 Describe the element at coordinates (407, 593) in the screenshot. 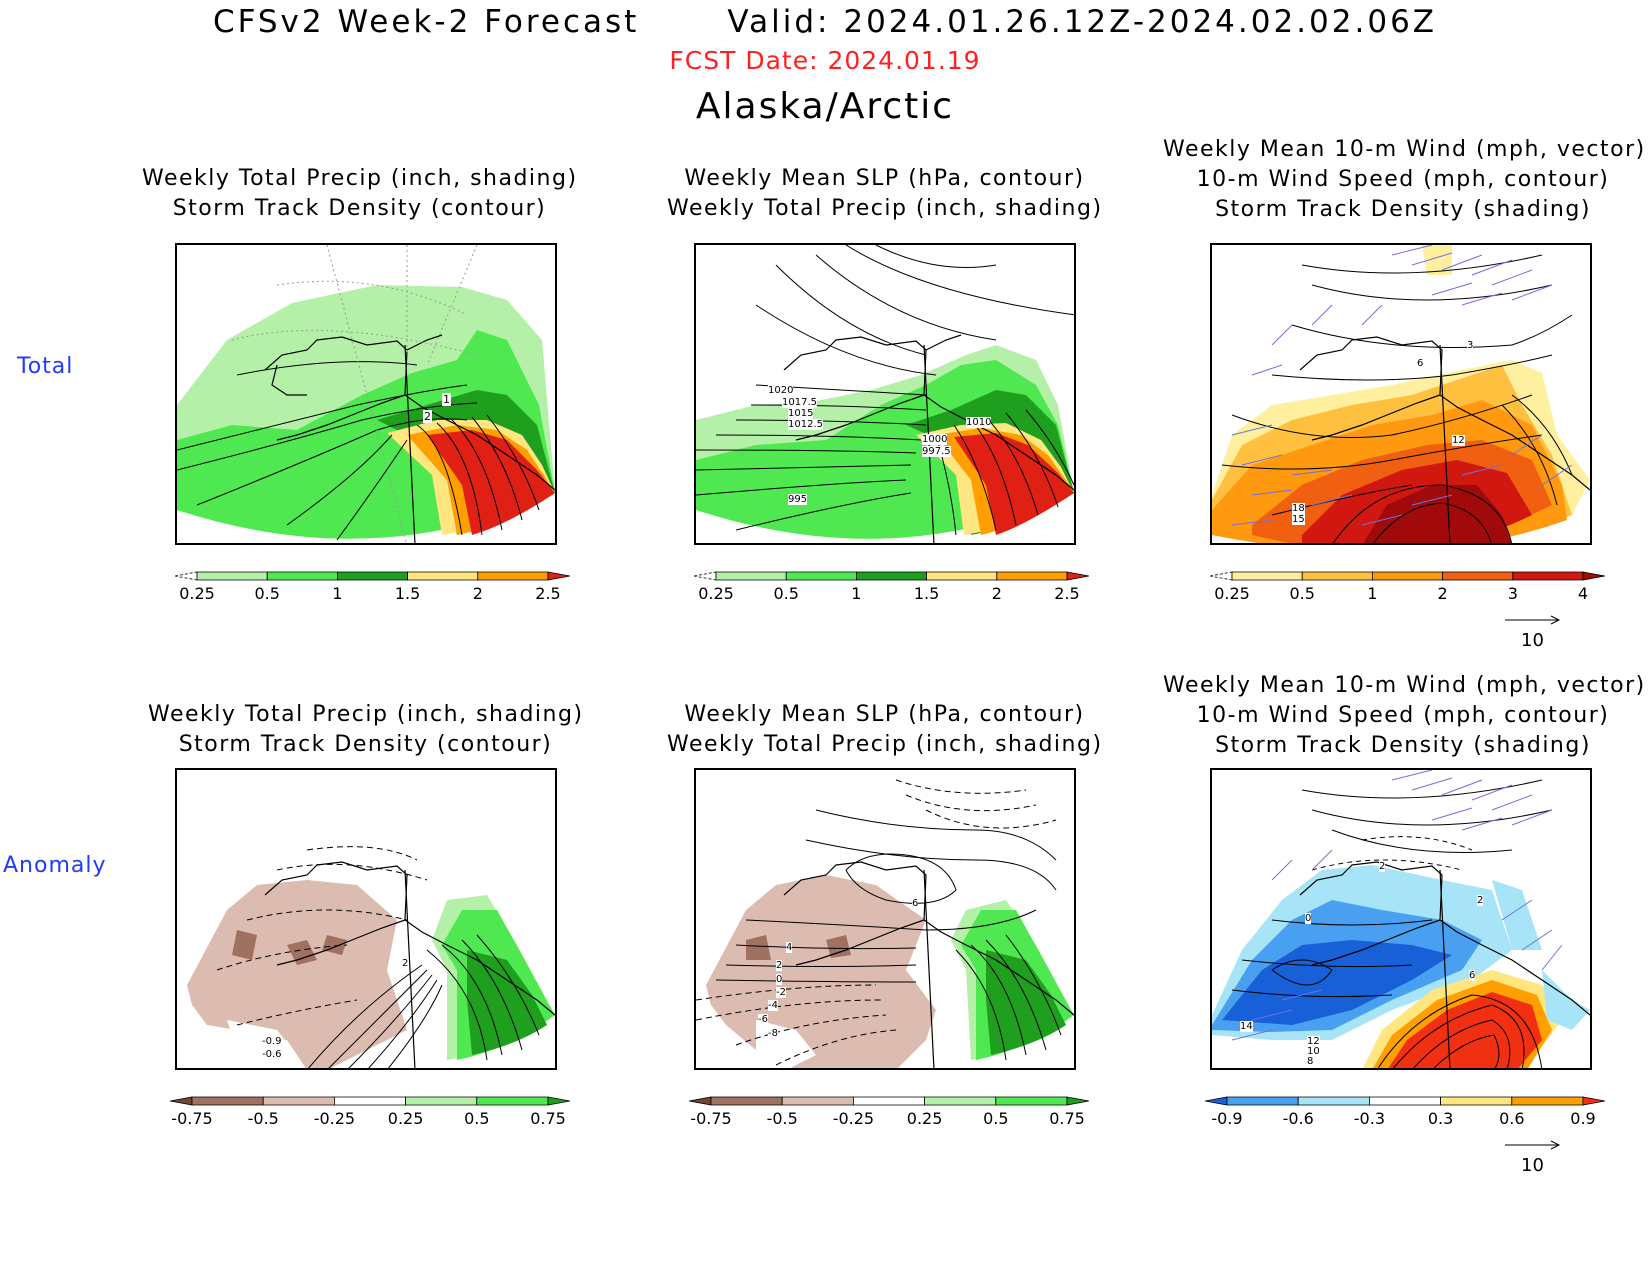

I see `colorbar-tick-label: 1.5` at that location.